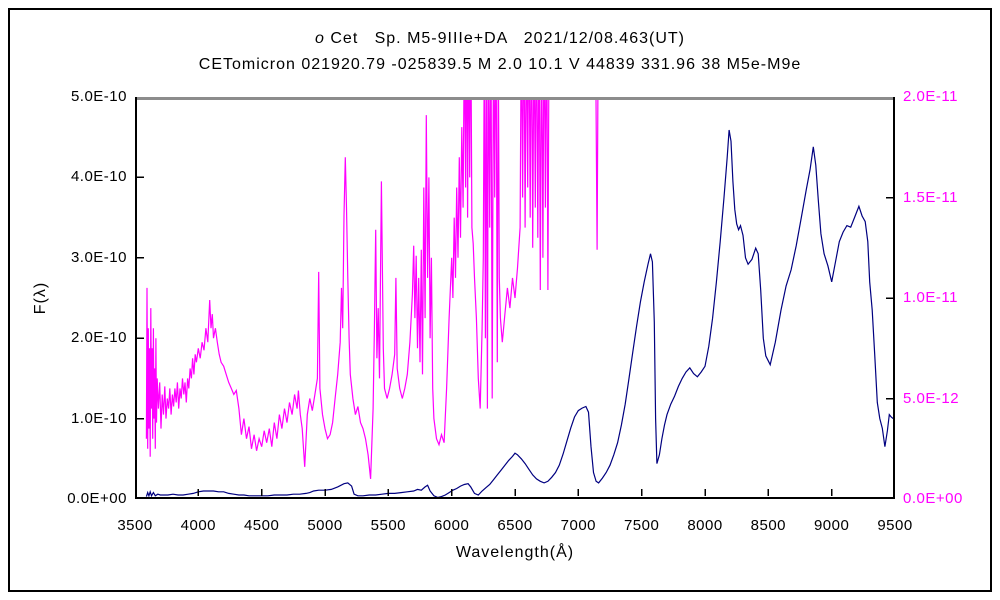 The image size is (1000, 600). What do you see at coordinates (261, 525) in the screenshot?
I see `x-tick-label: 4500` at bounding box center [261, 525].